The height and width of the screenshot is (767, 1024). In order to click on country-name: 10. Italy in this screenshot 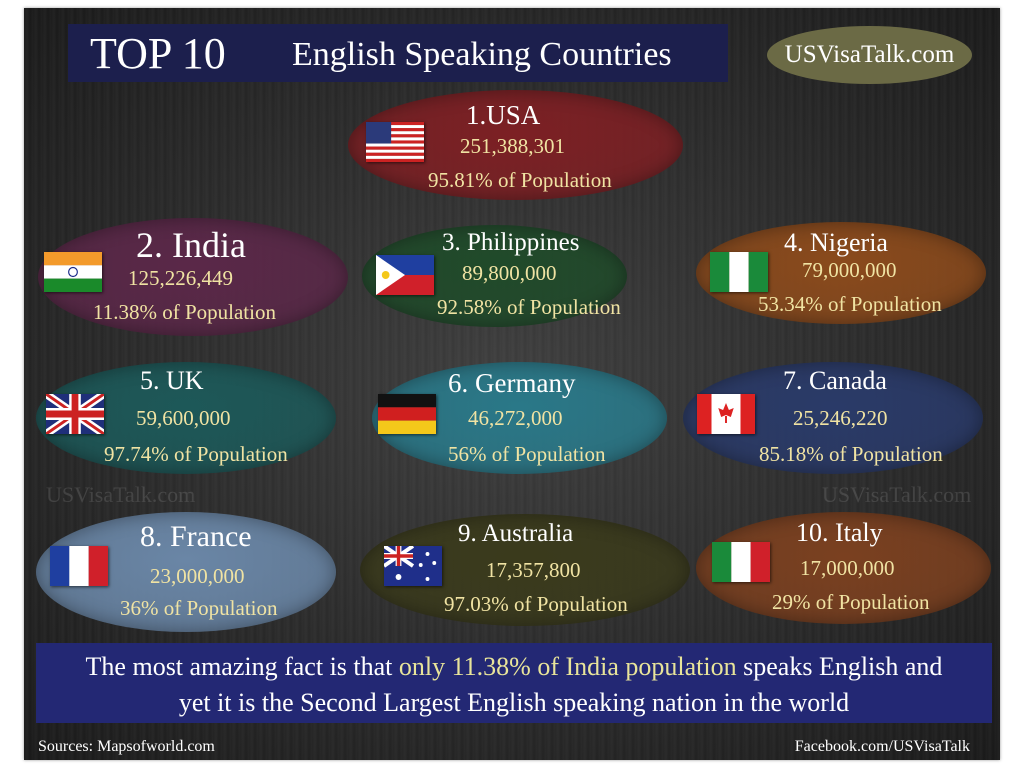, I will do `click(839, 532)`.